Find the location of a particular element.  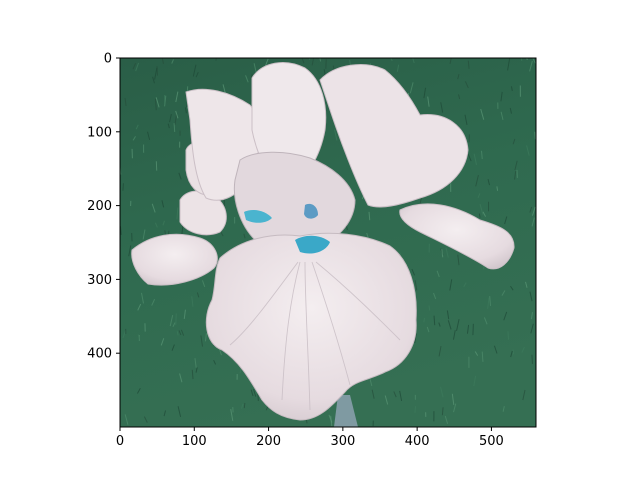

x-tick-label: 300 is located at coordinates (342, 441).